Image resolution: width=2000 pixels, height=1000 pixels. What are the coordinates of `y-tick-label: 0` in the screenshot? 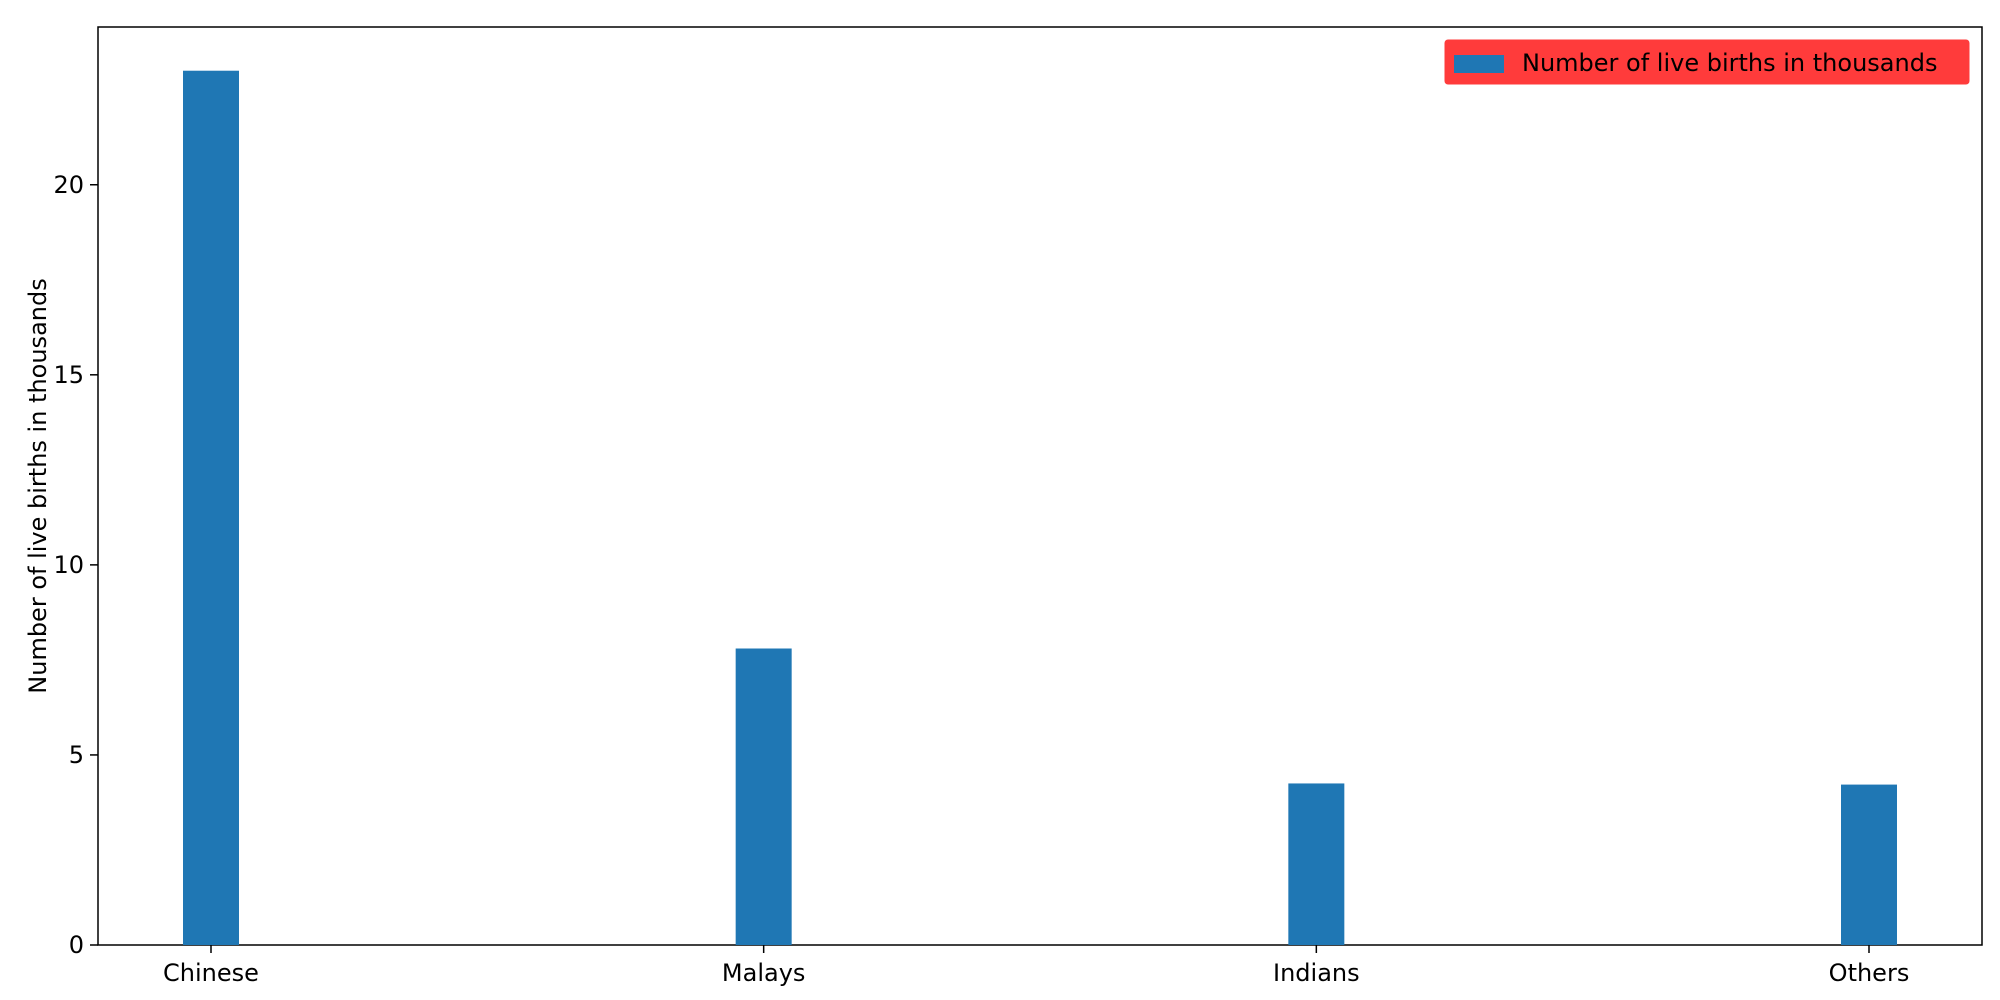 It's located at (76, 945).